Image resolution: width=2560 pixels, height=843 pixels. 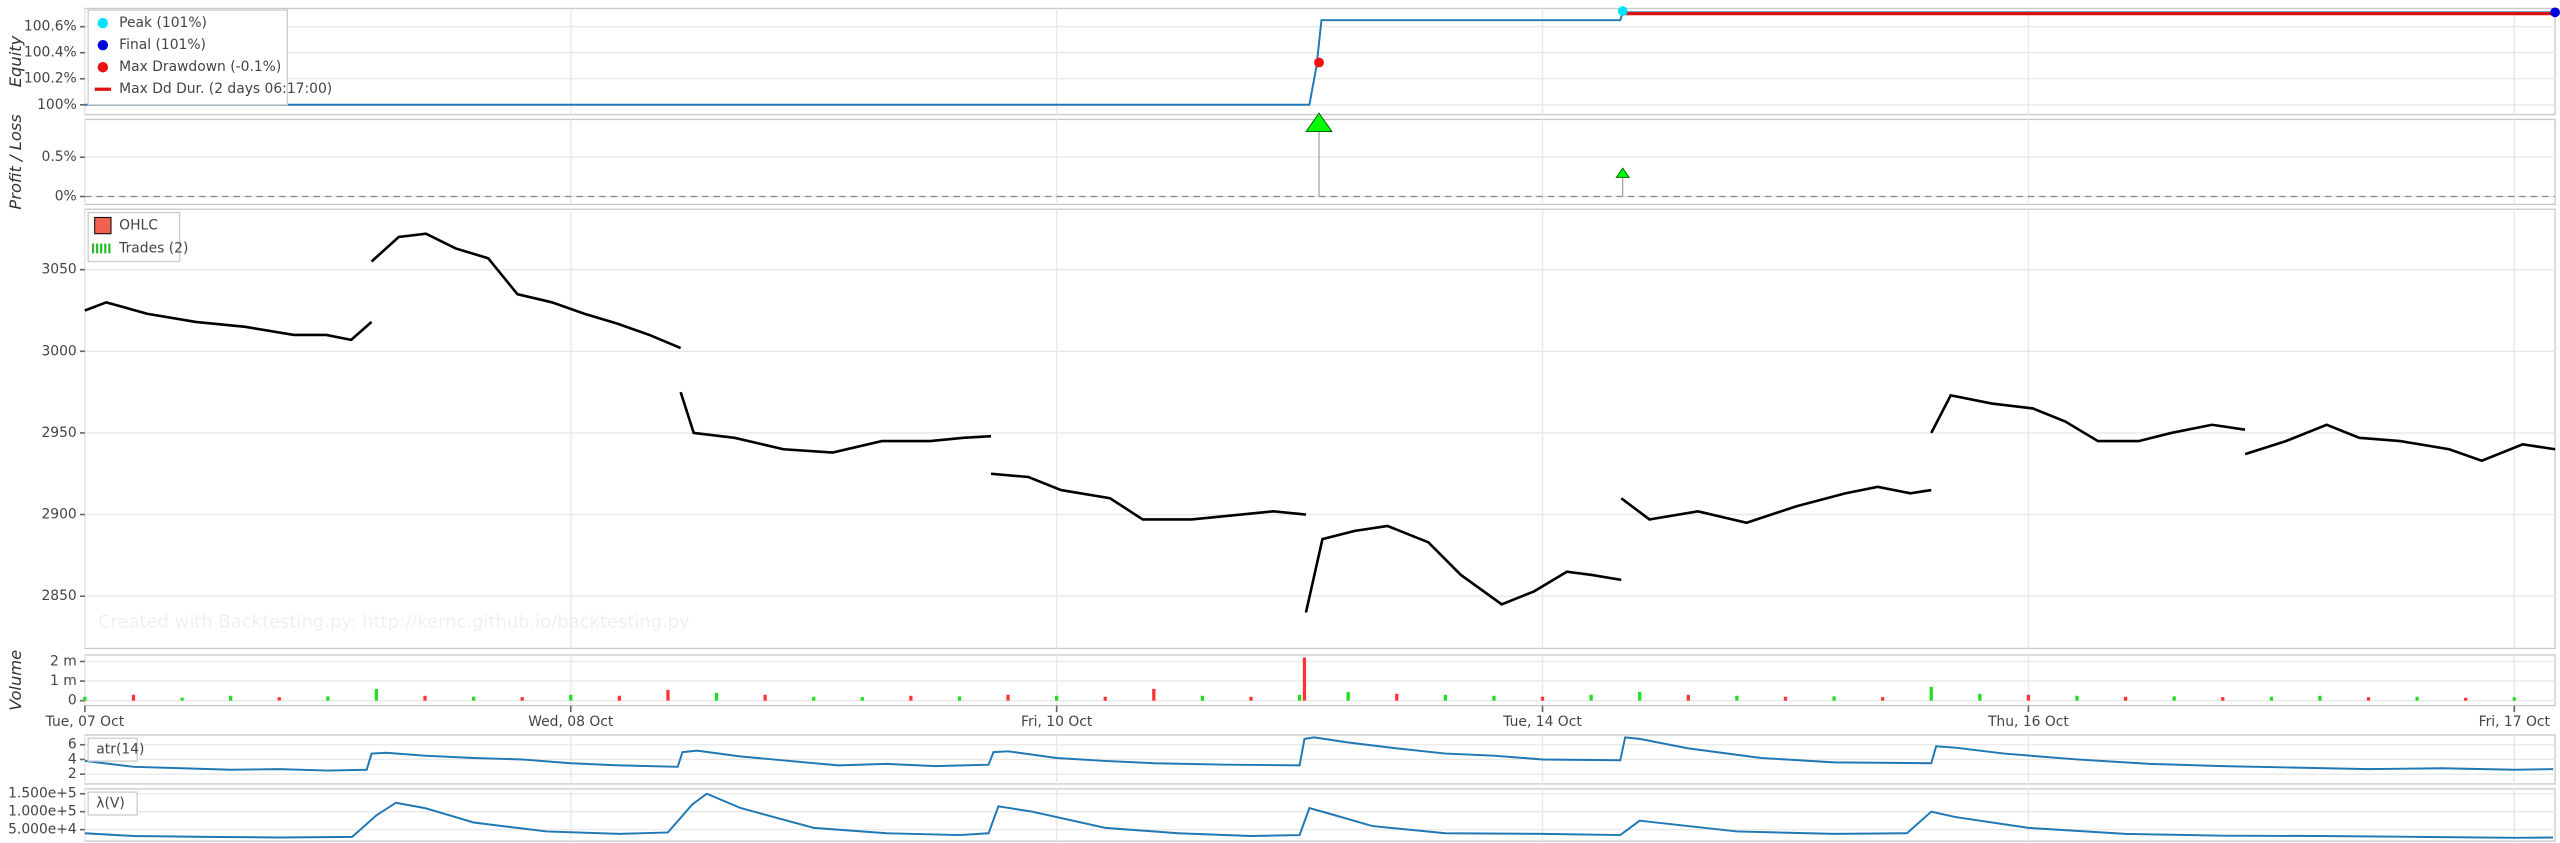 I want to click on y-tick-label: 2950, so click(x=58, y=433).